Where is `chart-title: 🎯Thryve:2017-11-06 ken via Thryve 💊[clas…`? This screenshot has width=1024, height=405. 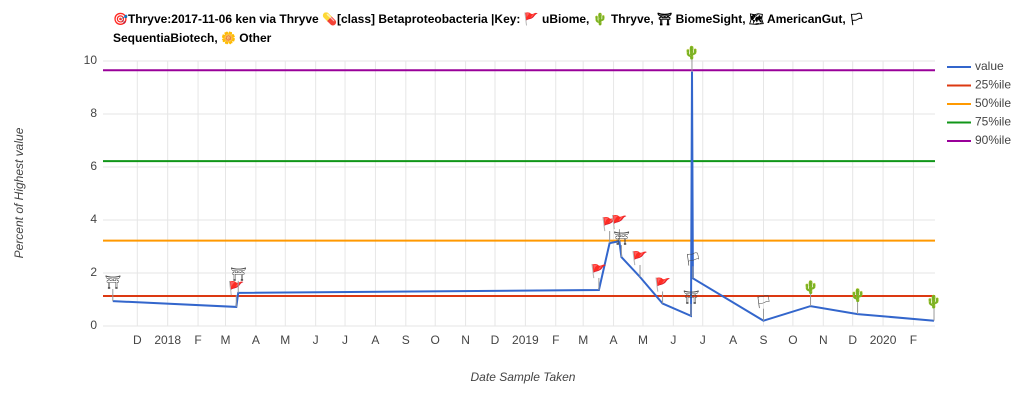
chart-title: 🎯Thryve:2017-11-06 ken via Thryve 💊[clas… is located at coordinates (489, 28).